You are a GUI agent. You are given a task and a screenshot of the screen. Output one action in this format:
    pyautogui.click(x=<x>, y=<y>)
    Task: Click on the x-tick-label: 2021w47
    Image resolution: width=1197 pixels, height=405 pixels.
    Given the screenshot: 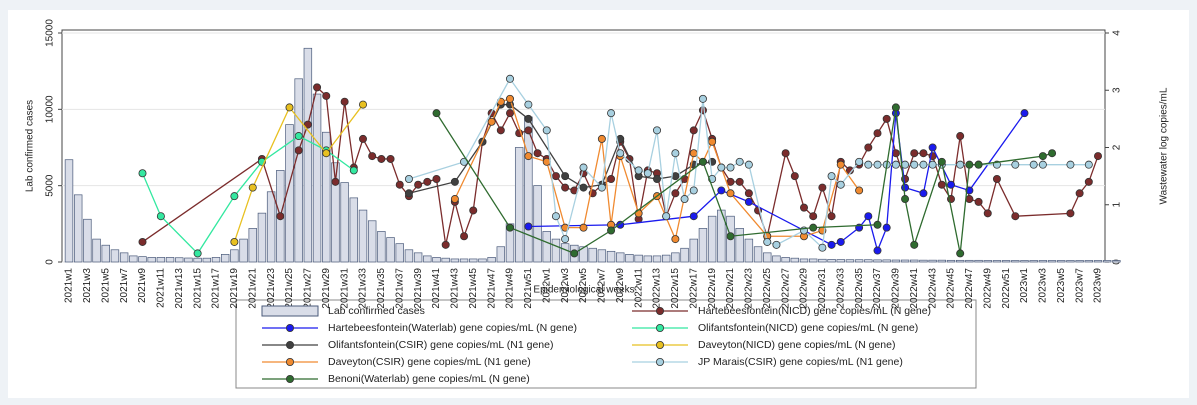 What is the action you would take?
    pyautogui.click(x=491, y=288)
    